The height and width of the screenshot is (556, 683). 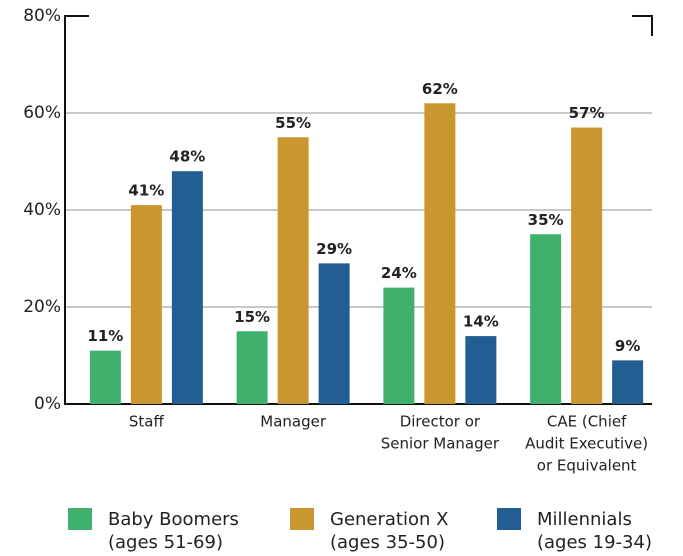 I want to click on legend-label: Millennials, so click(x=584, y=519).